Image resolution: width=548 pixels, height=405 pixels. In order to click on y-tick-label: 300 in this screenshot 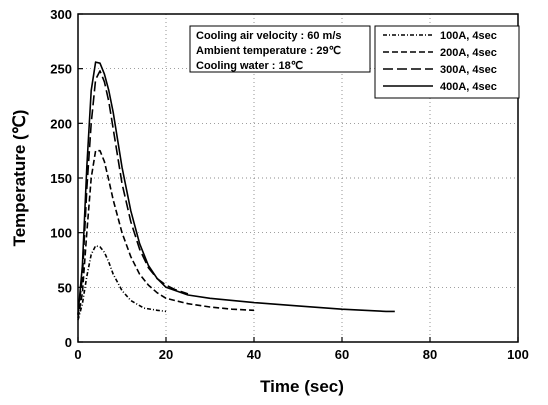, I will do `click(61, 14)`.